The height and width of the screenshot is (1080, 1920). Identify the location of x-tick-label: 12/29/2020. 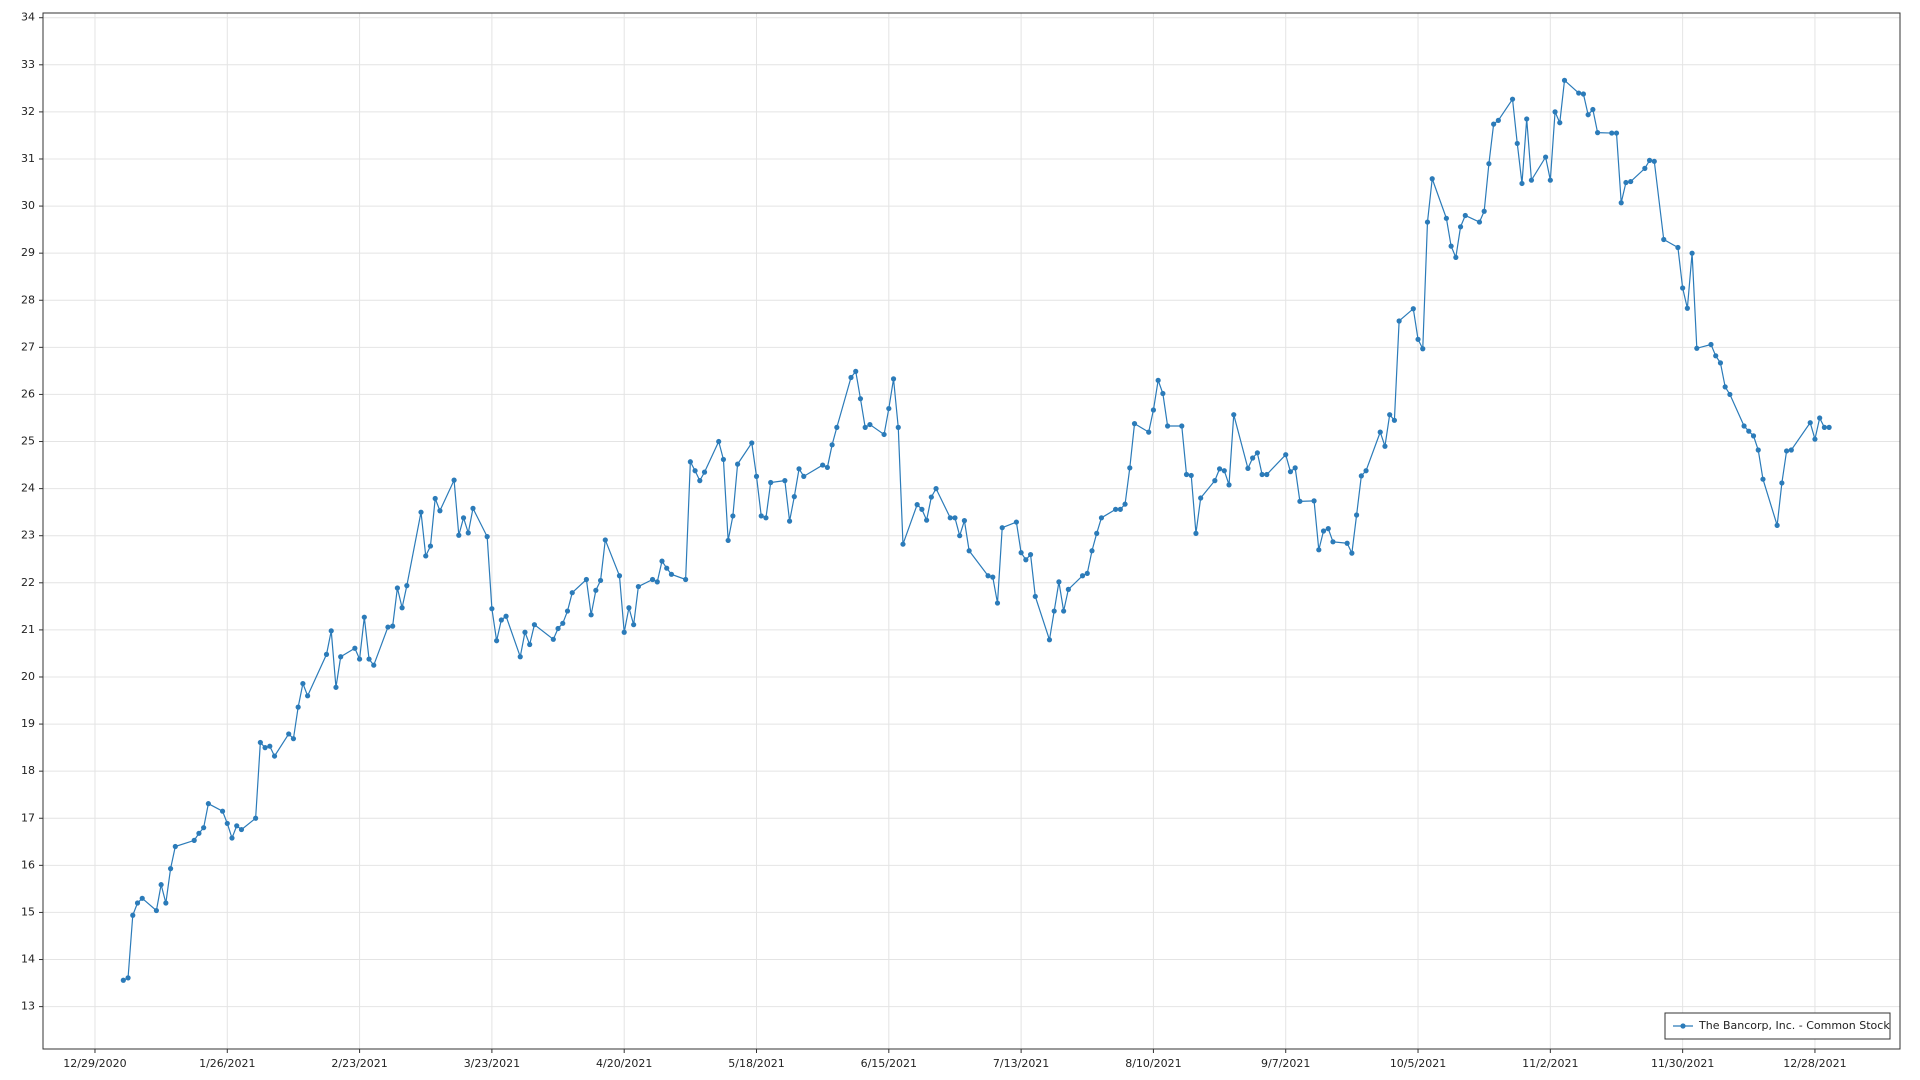
(94, 1063).